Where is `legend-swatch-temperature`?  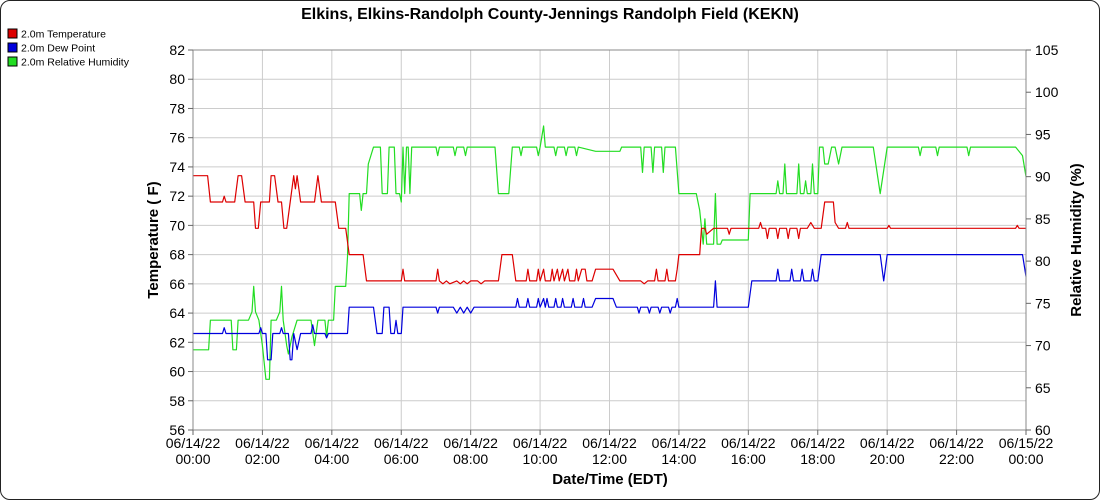
legend-swatch-temperature is located at coordinates (12, 33).